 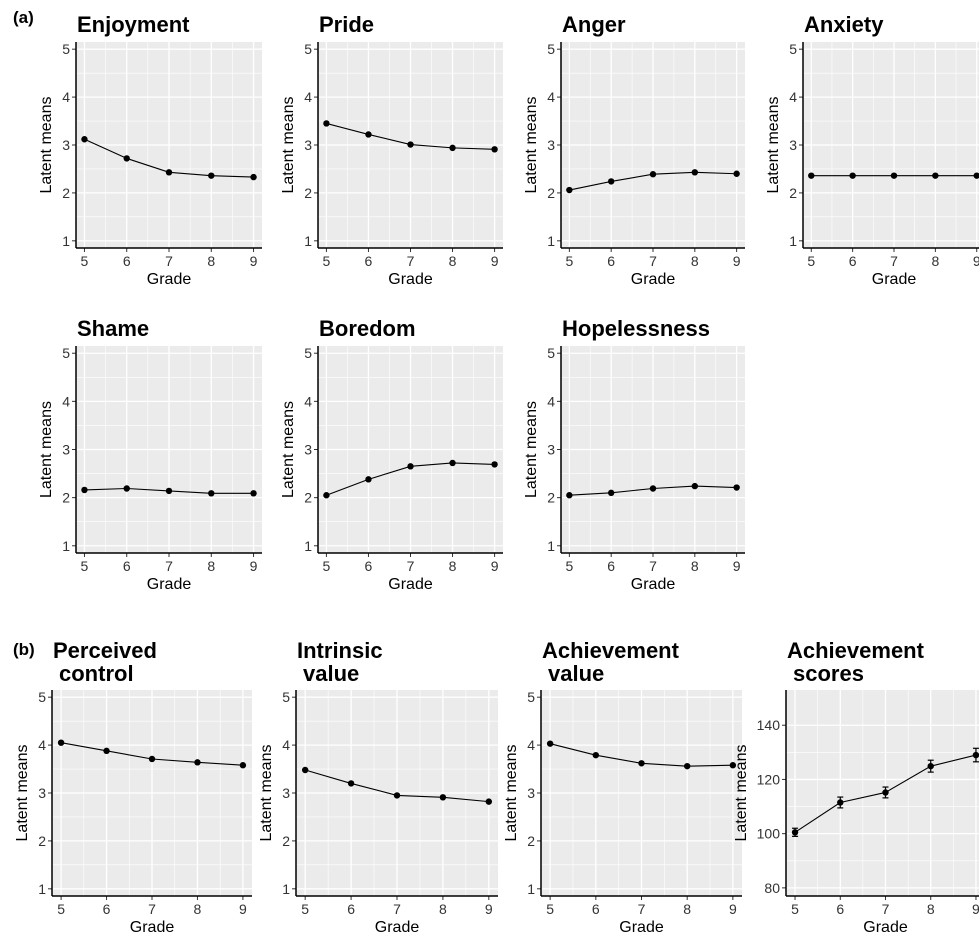 I want to click on chart-title: Pride, so click(x=346, y=24).